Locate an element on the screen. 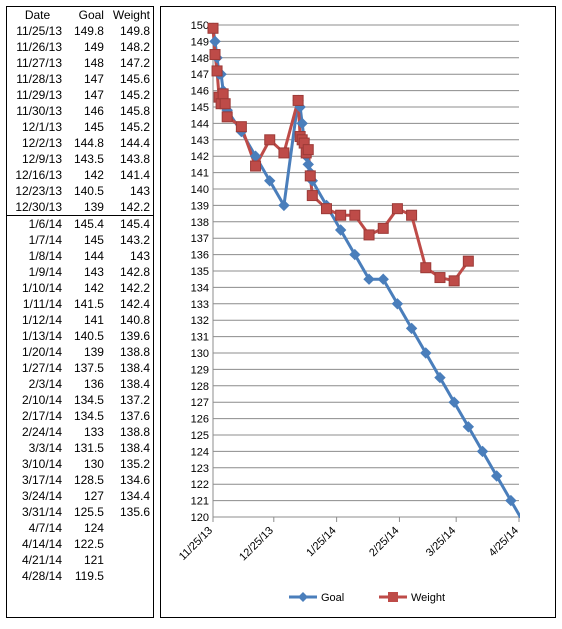  y-tick-label: 129 is located at coordinates (200, 370).